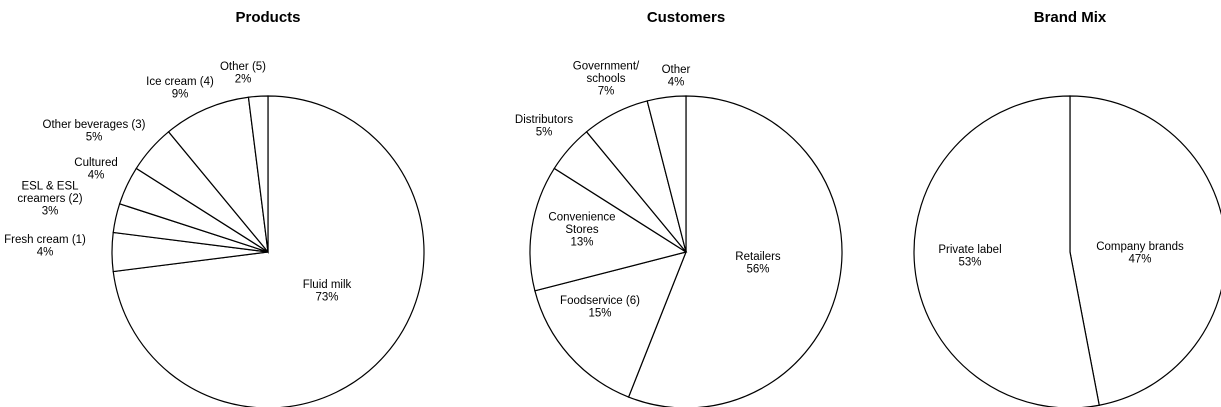 The width and height of the screenshot is (1221, 407). Describe the element at coordinates (600, 307) in the screenshot. I see `slice-label: Foodservice (6) 15%` at that location.